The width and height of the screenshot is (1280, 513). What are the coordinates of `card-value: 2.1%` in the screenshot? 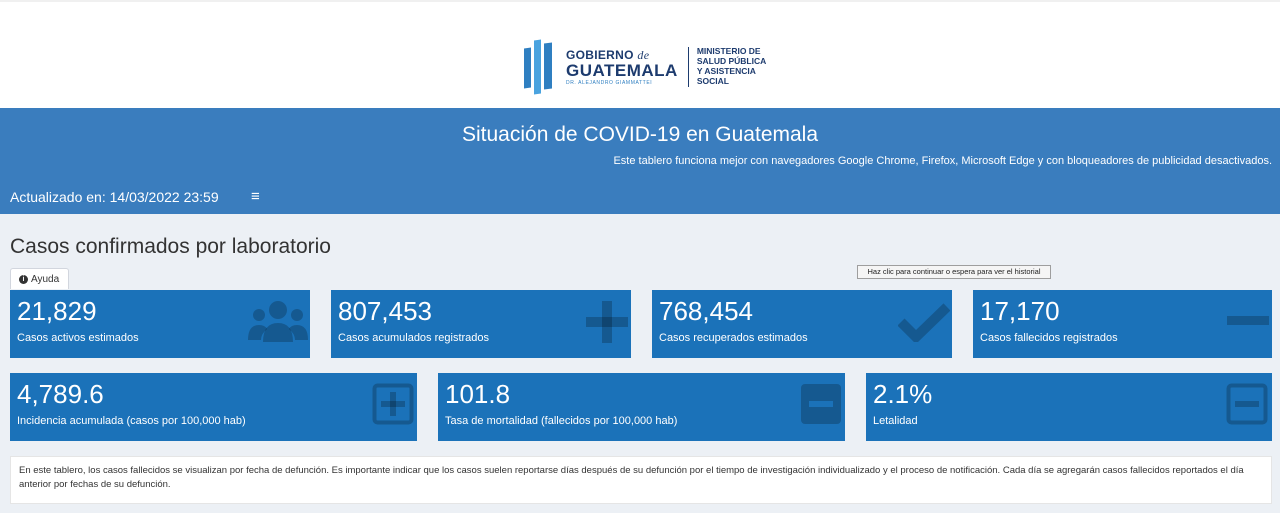 It's located at (903, 394).